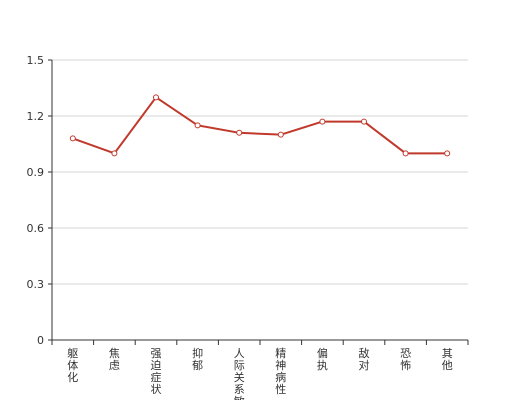 The image size is (520, 400). I want to click on x-category-label: 恐怖, so click(405, 359).